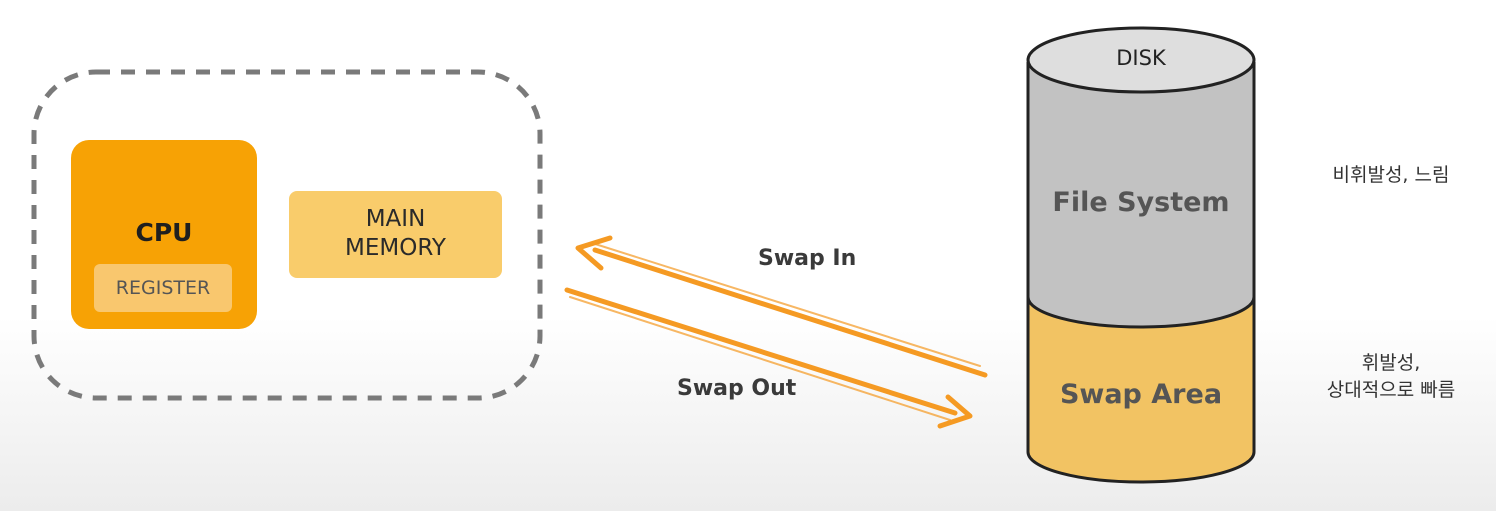 This screenshot has height=511, width=1496. I want to click on cpu-label: CPU, so click(164, 232).